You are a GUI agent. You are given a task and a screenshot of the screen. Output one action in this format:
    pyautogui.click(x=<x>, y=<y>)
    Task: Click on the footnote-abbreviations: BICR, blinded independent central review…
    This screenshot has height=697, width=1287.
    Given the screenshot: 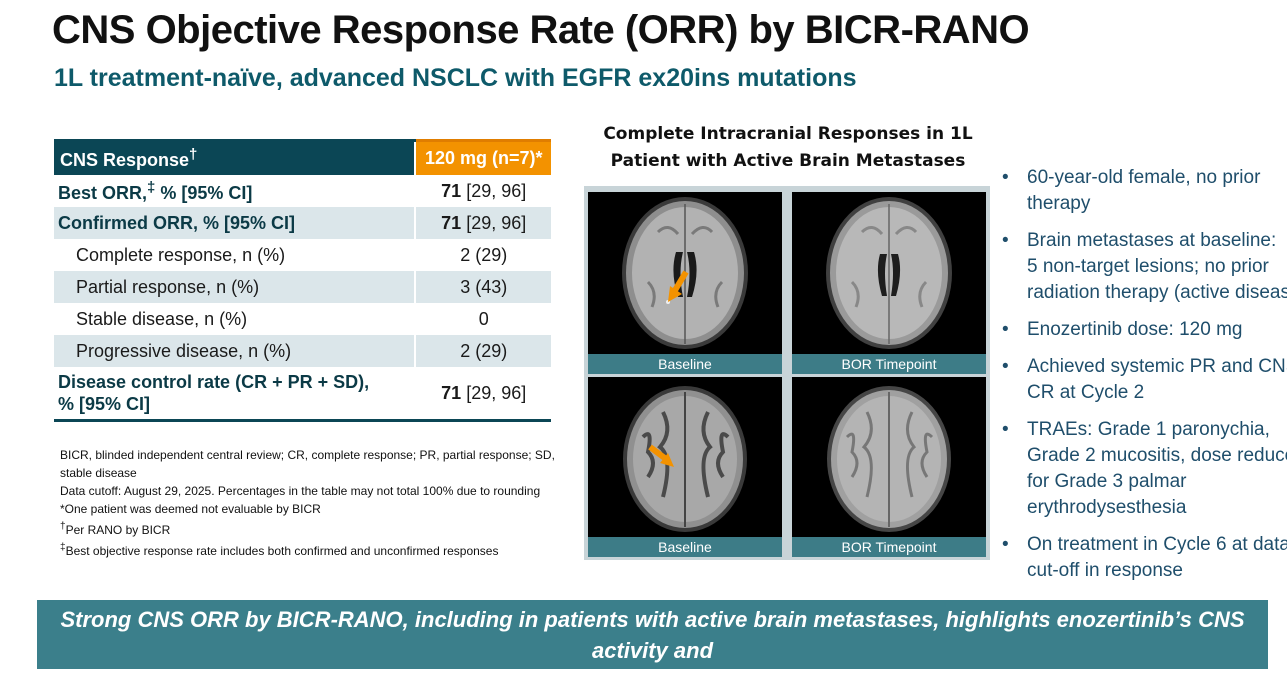 What is the action you would take?
    pyautogui.click(x=307, y=464)
    